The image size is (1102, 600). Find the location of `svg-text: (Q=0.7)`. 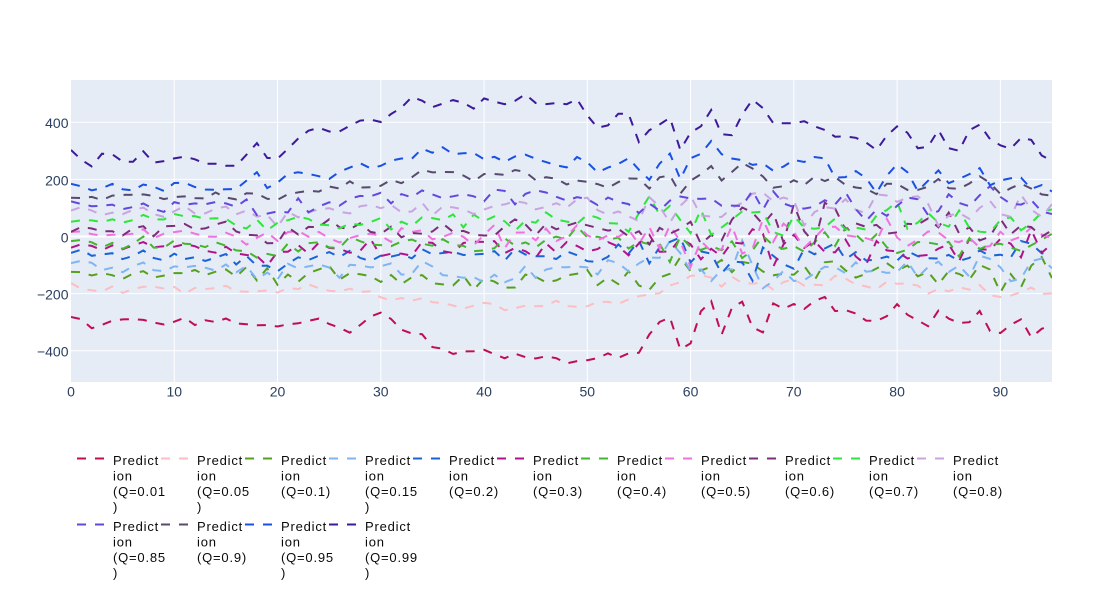

svg-text: (Q=0.7) is located at coordinates (894, 491).